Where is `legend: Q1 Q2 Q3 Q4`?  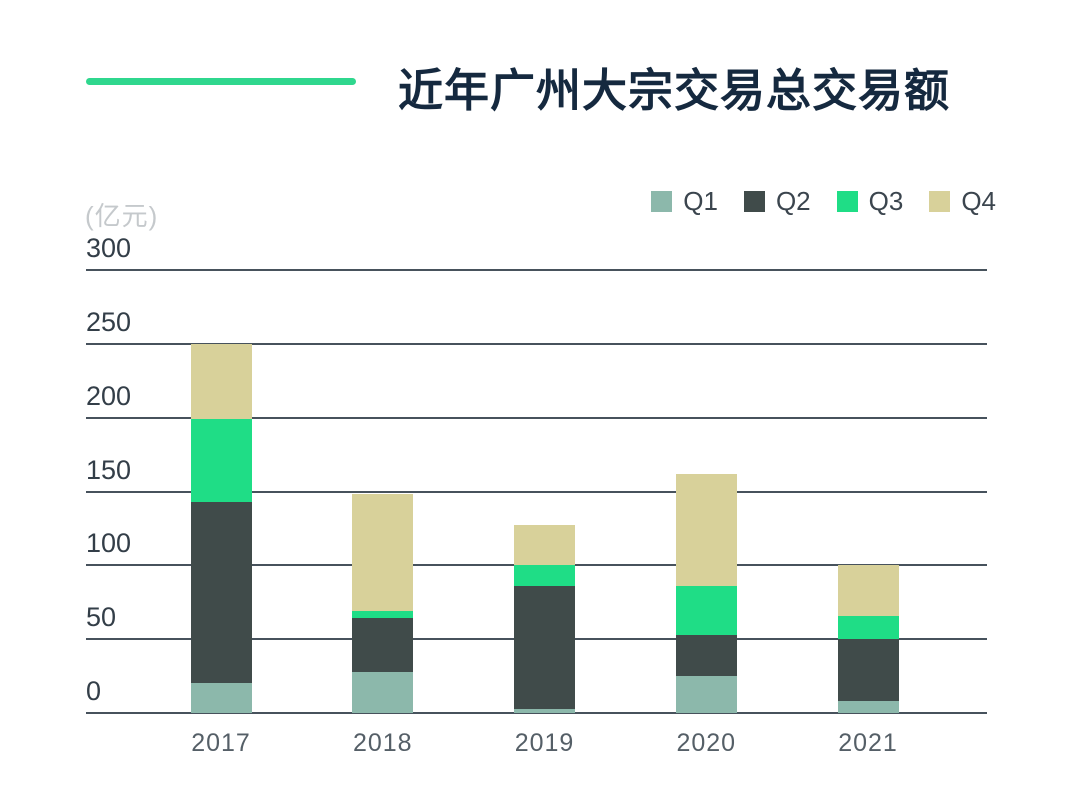
legend: Q1 Q2 Q3 Q4 is located at coordinates (823, 201).